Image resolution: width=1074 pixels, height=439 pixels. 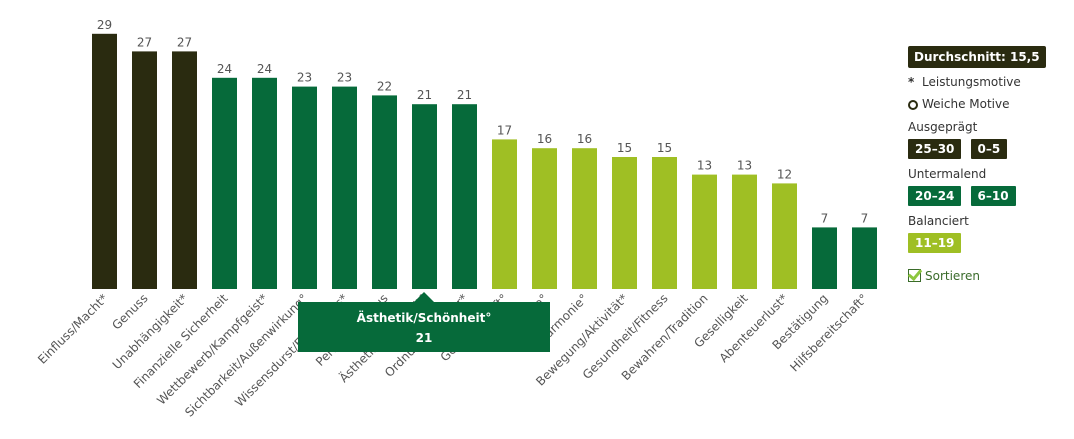 I want to click on value-label: 22, so click(x=384, y=86).